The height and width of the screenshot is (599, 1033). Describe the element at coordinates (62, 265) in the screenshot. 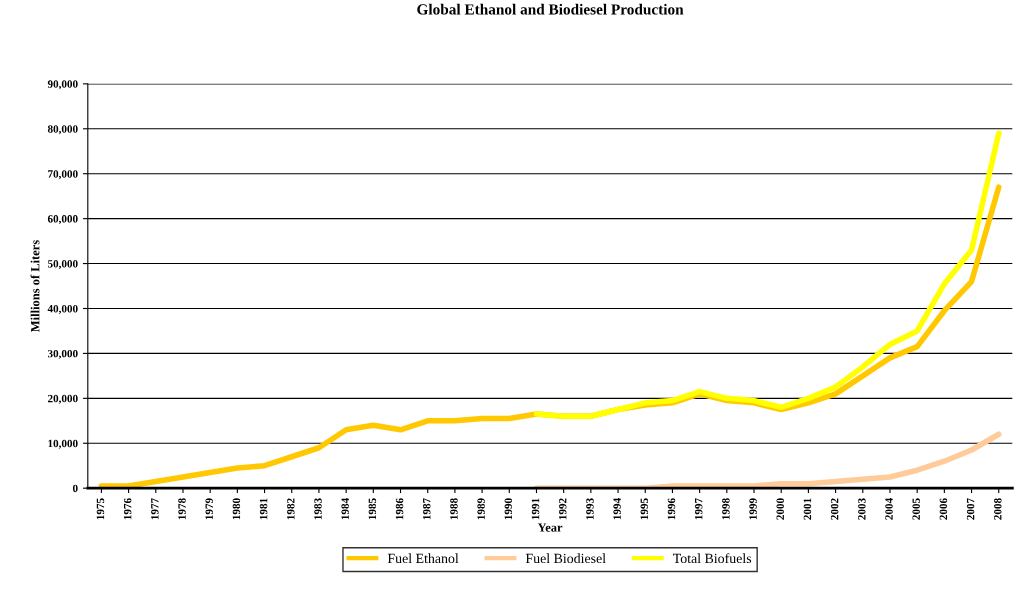

I see `y-tick-label: 50,000` at that location.